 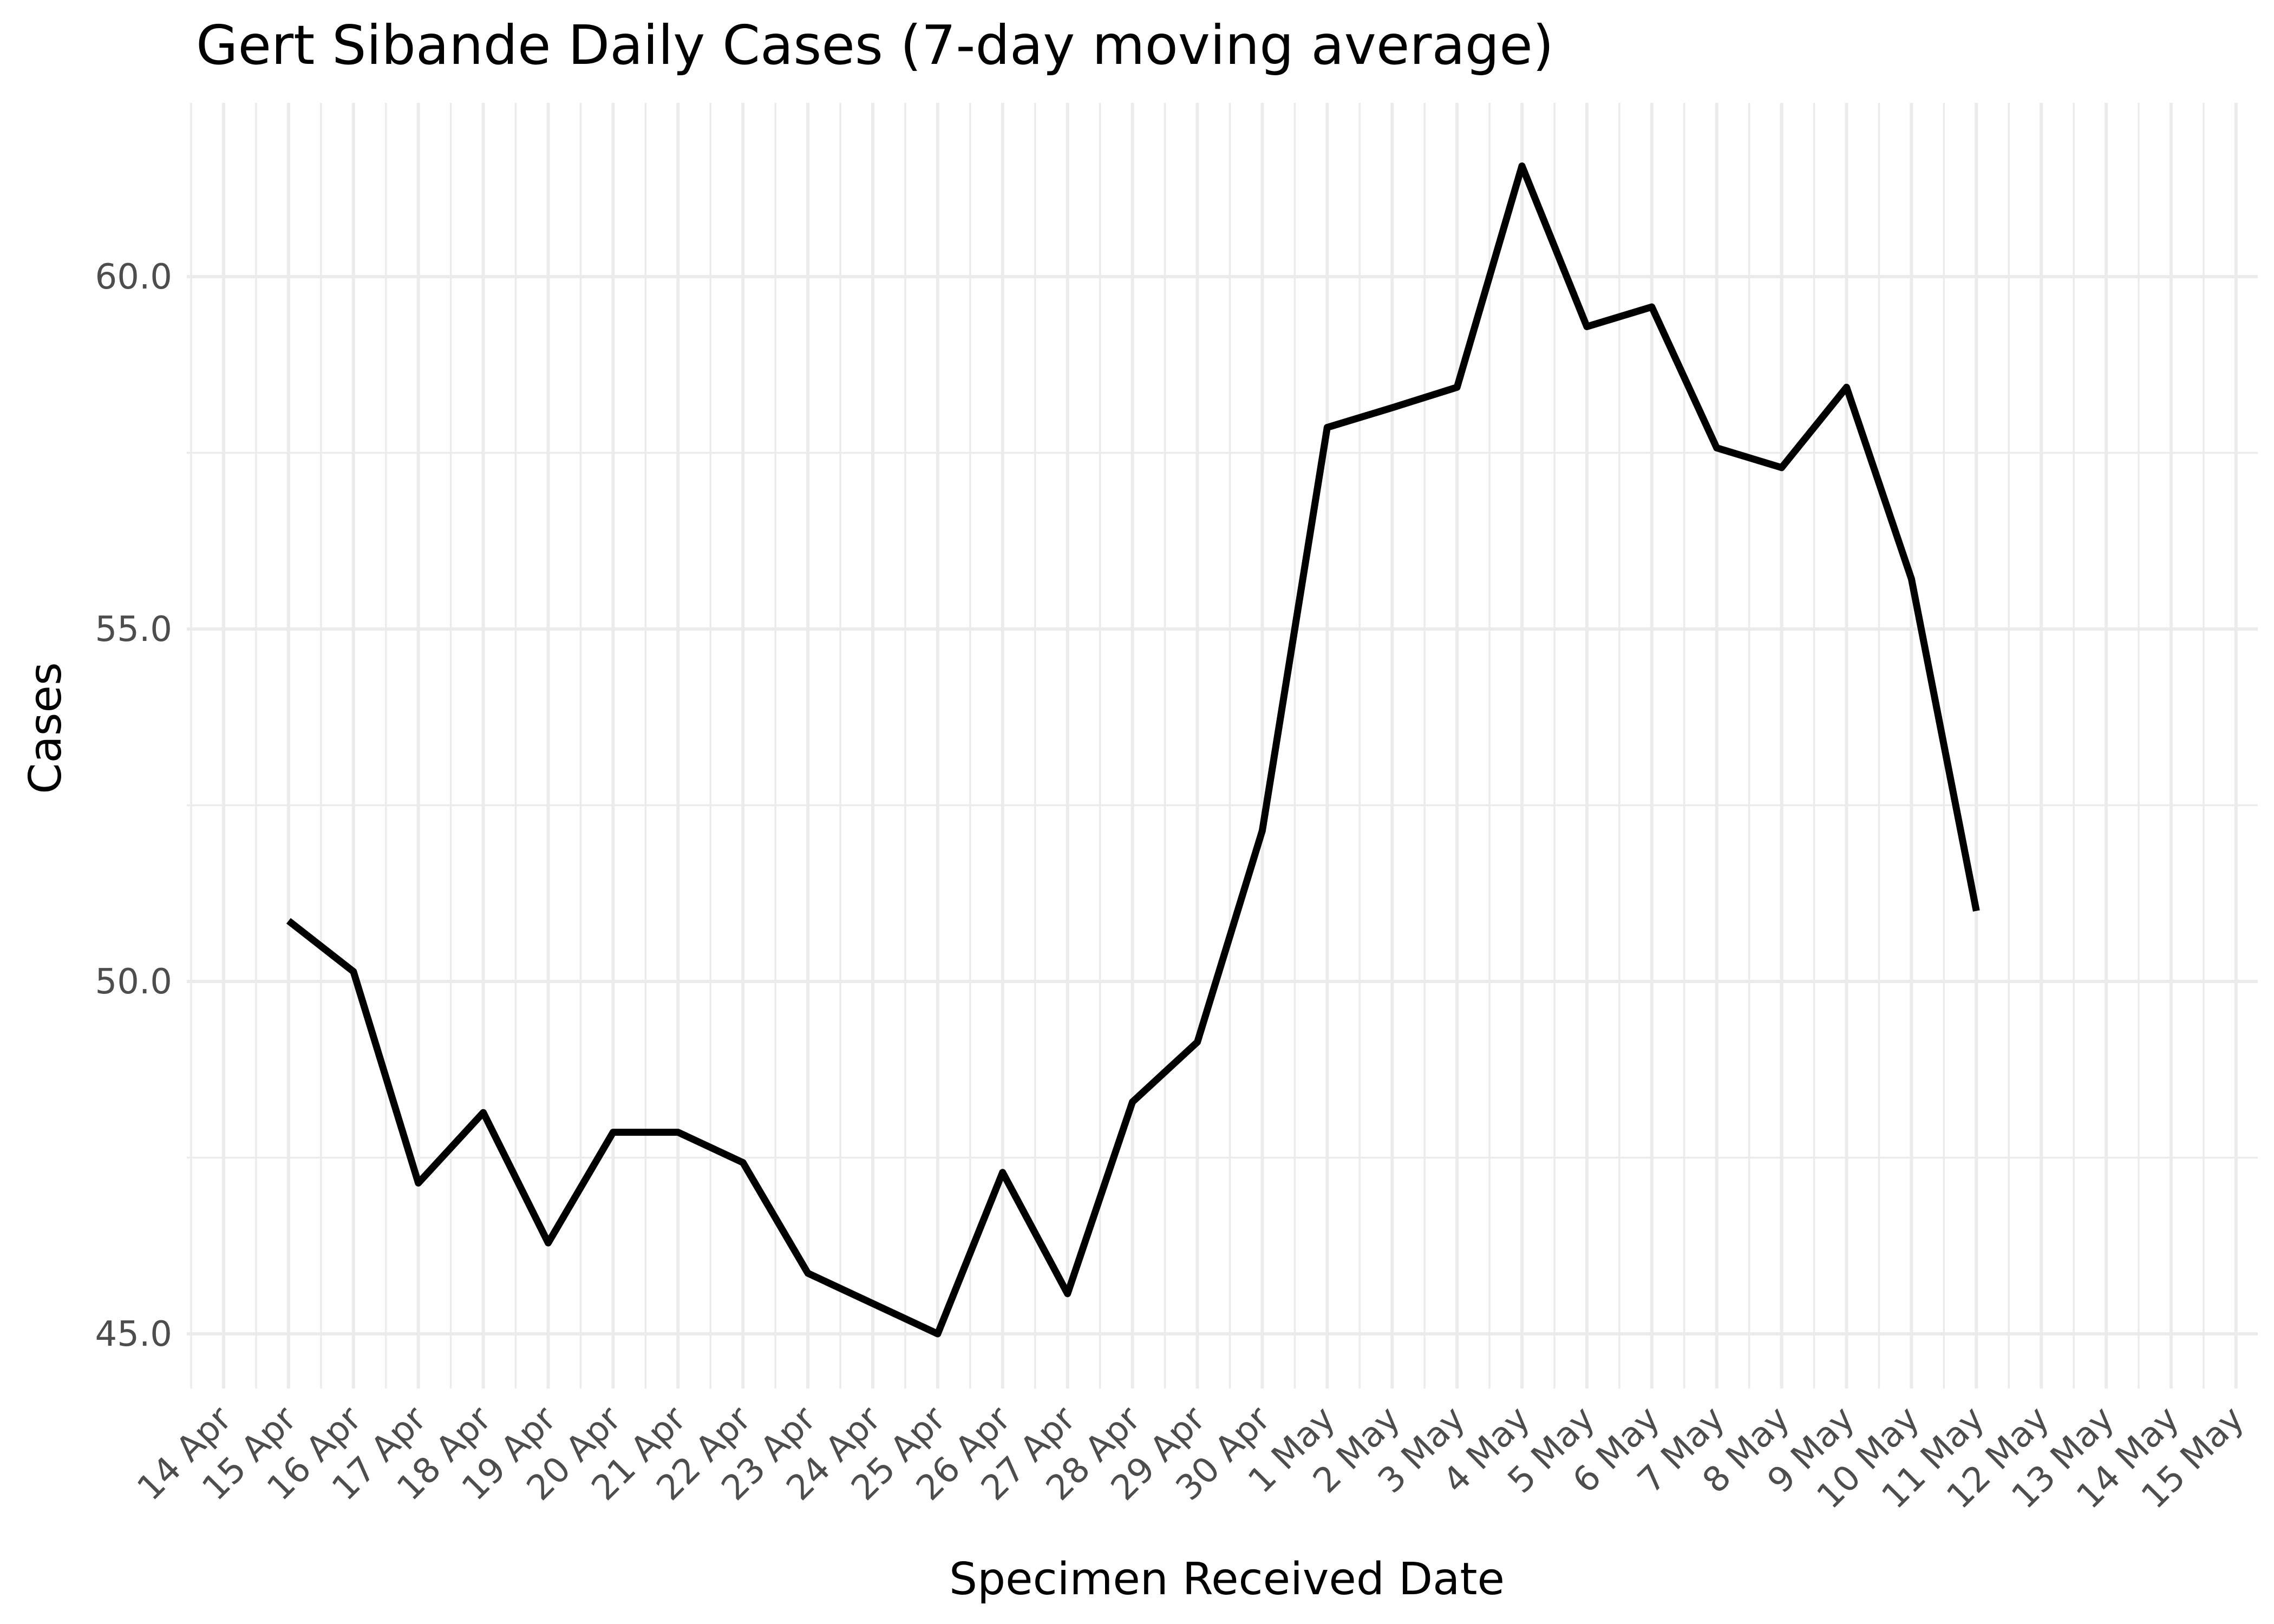 I want to click on y-axis-title: Cases, so click(x=46, y=728).